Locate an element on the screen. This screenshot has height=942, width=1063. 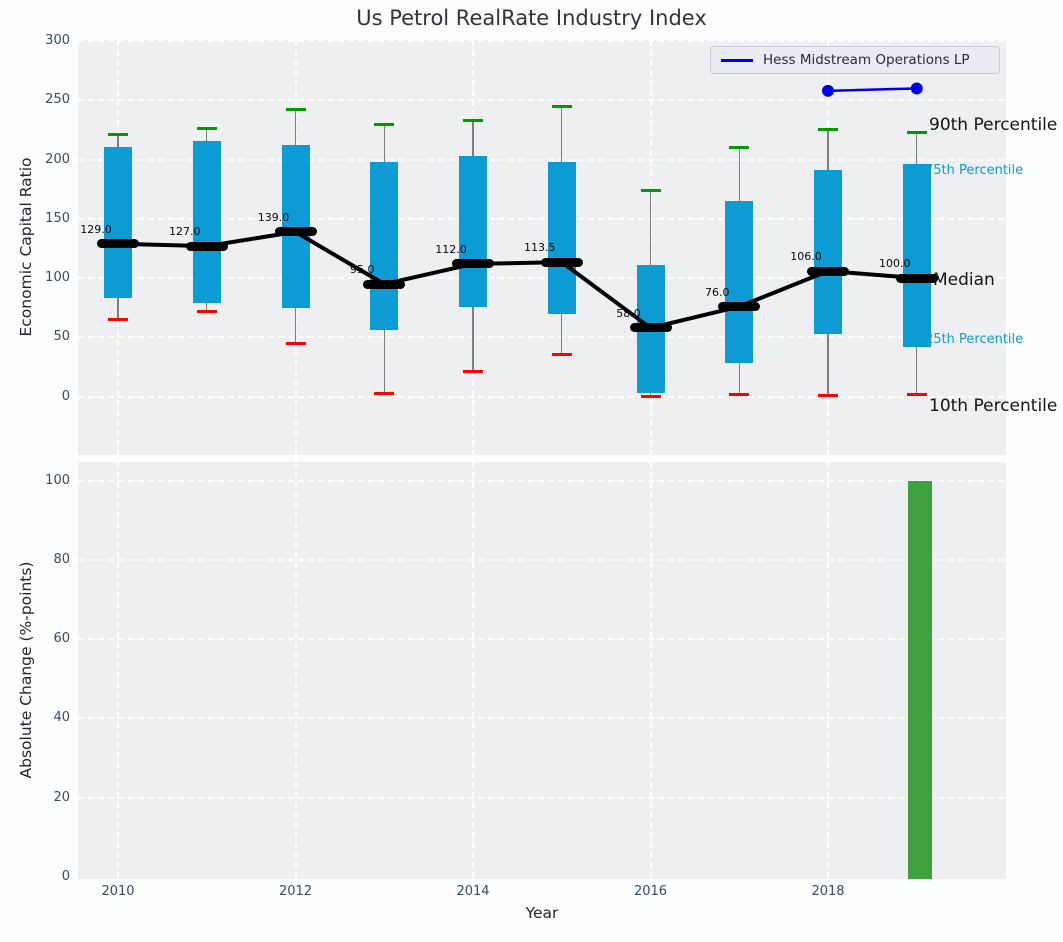
annotation-median: Median is located at coordinates (964, 280).